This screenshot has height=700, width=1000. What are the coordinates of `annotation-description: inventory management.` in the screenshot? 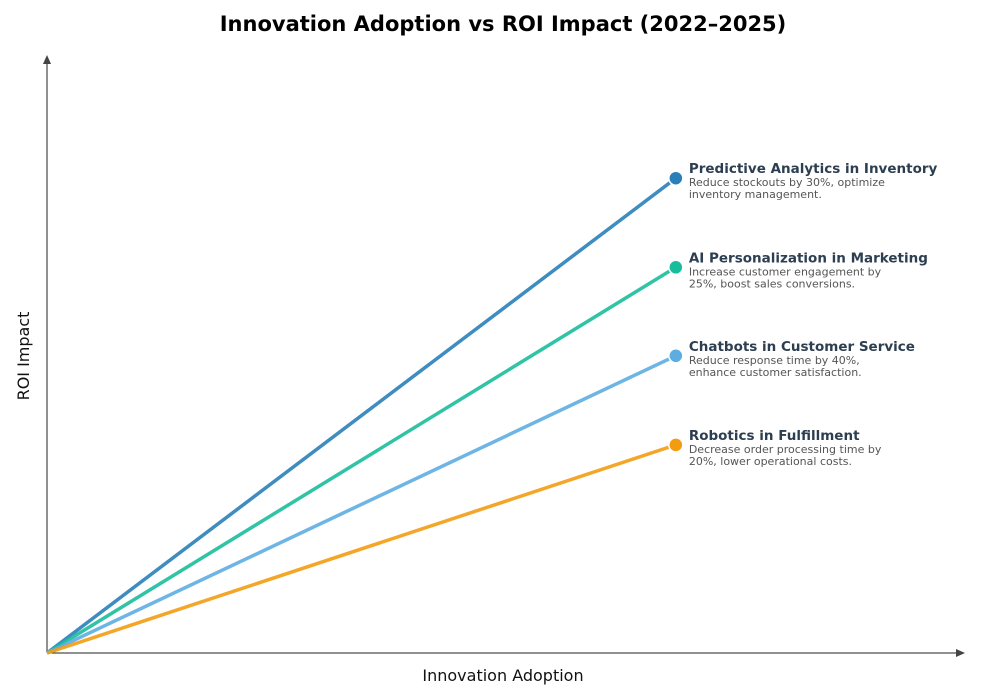 It's located at (755, 194).